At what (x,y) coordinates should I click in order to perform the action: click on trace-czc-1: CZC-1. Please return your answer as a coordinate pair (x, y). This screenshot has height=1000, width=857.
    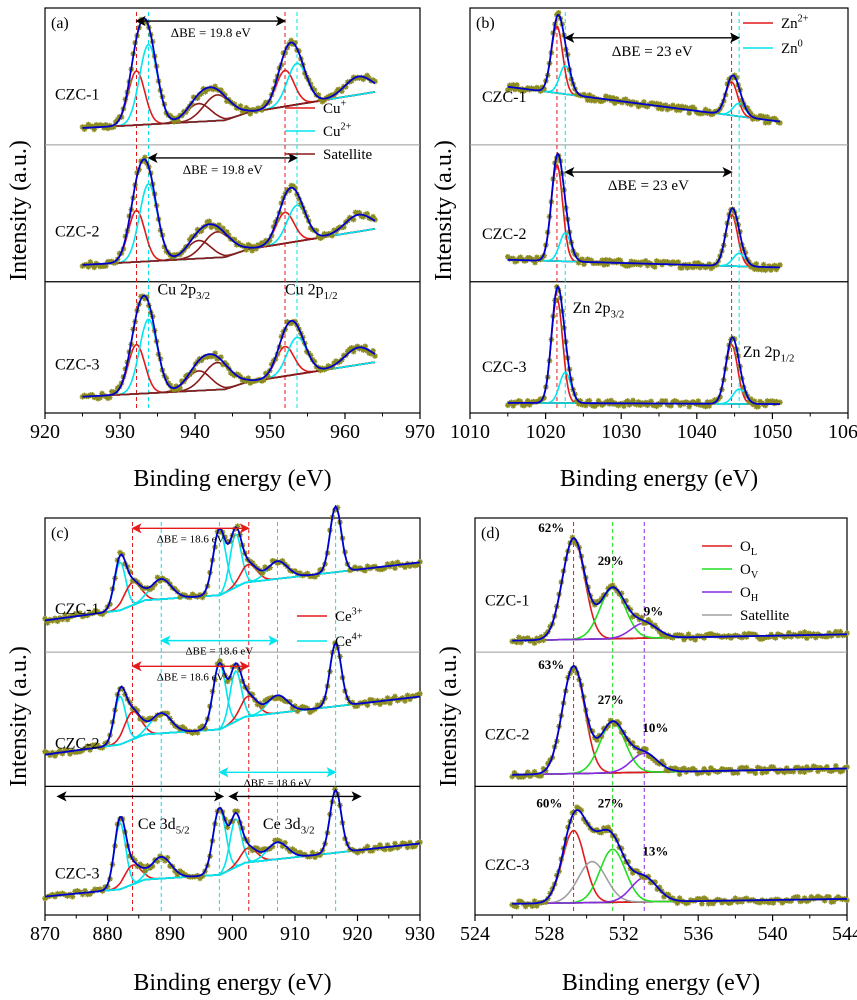
    Looking at the image, I should click on (216, 74).